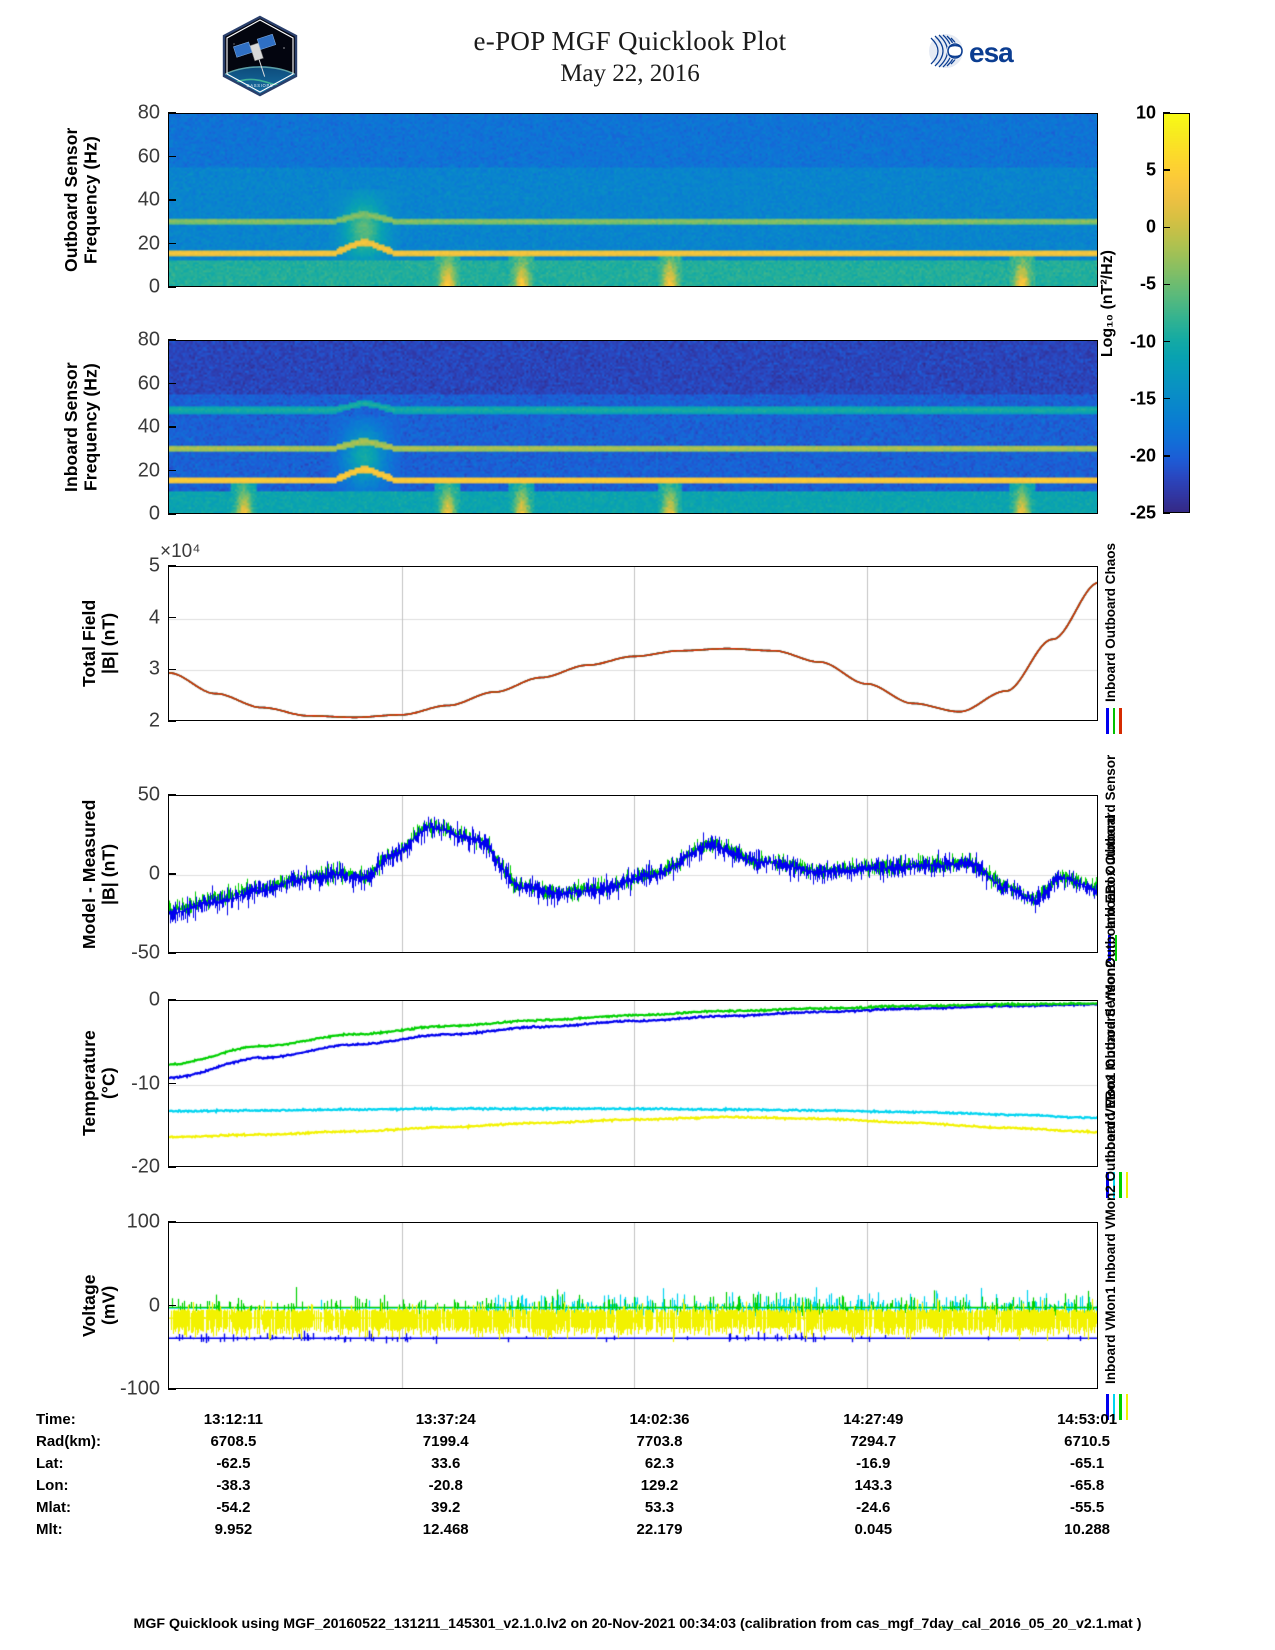  I want to click on y-tick-label: -20, so click(145, 1166).